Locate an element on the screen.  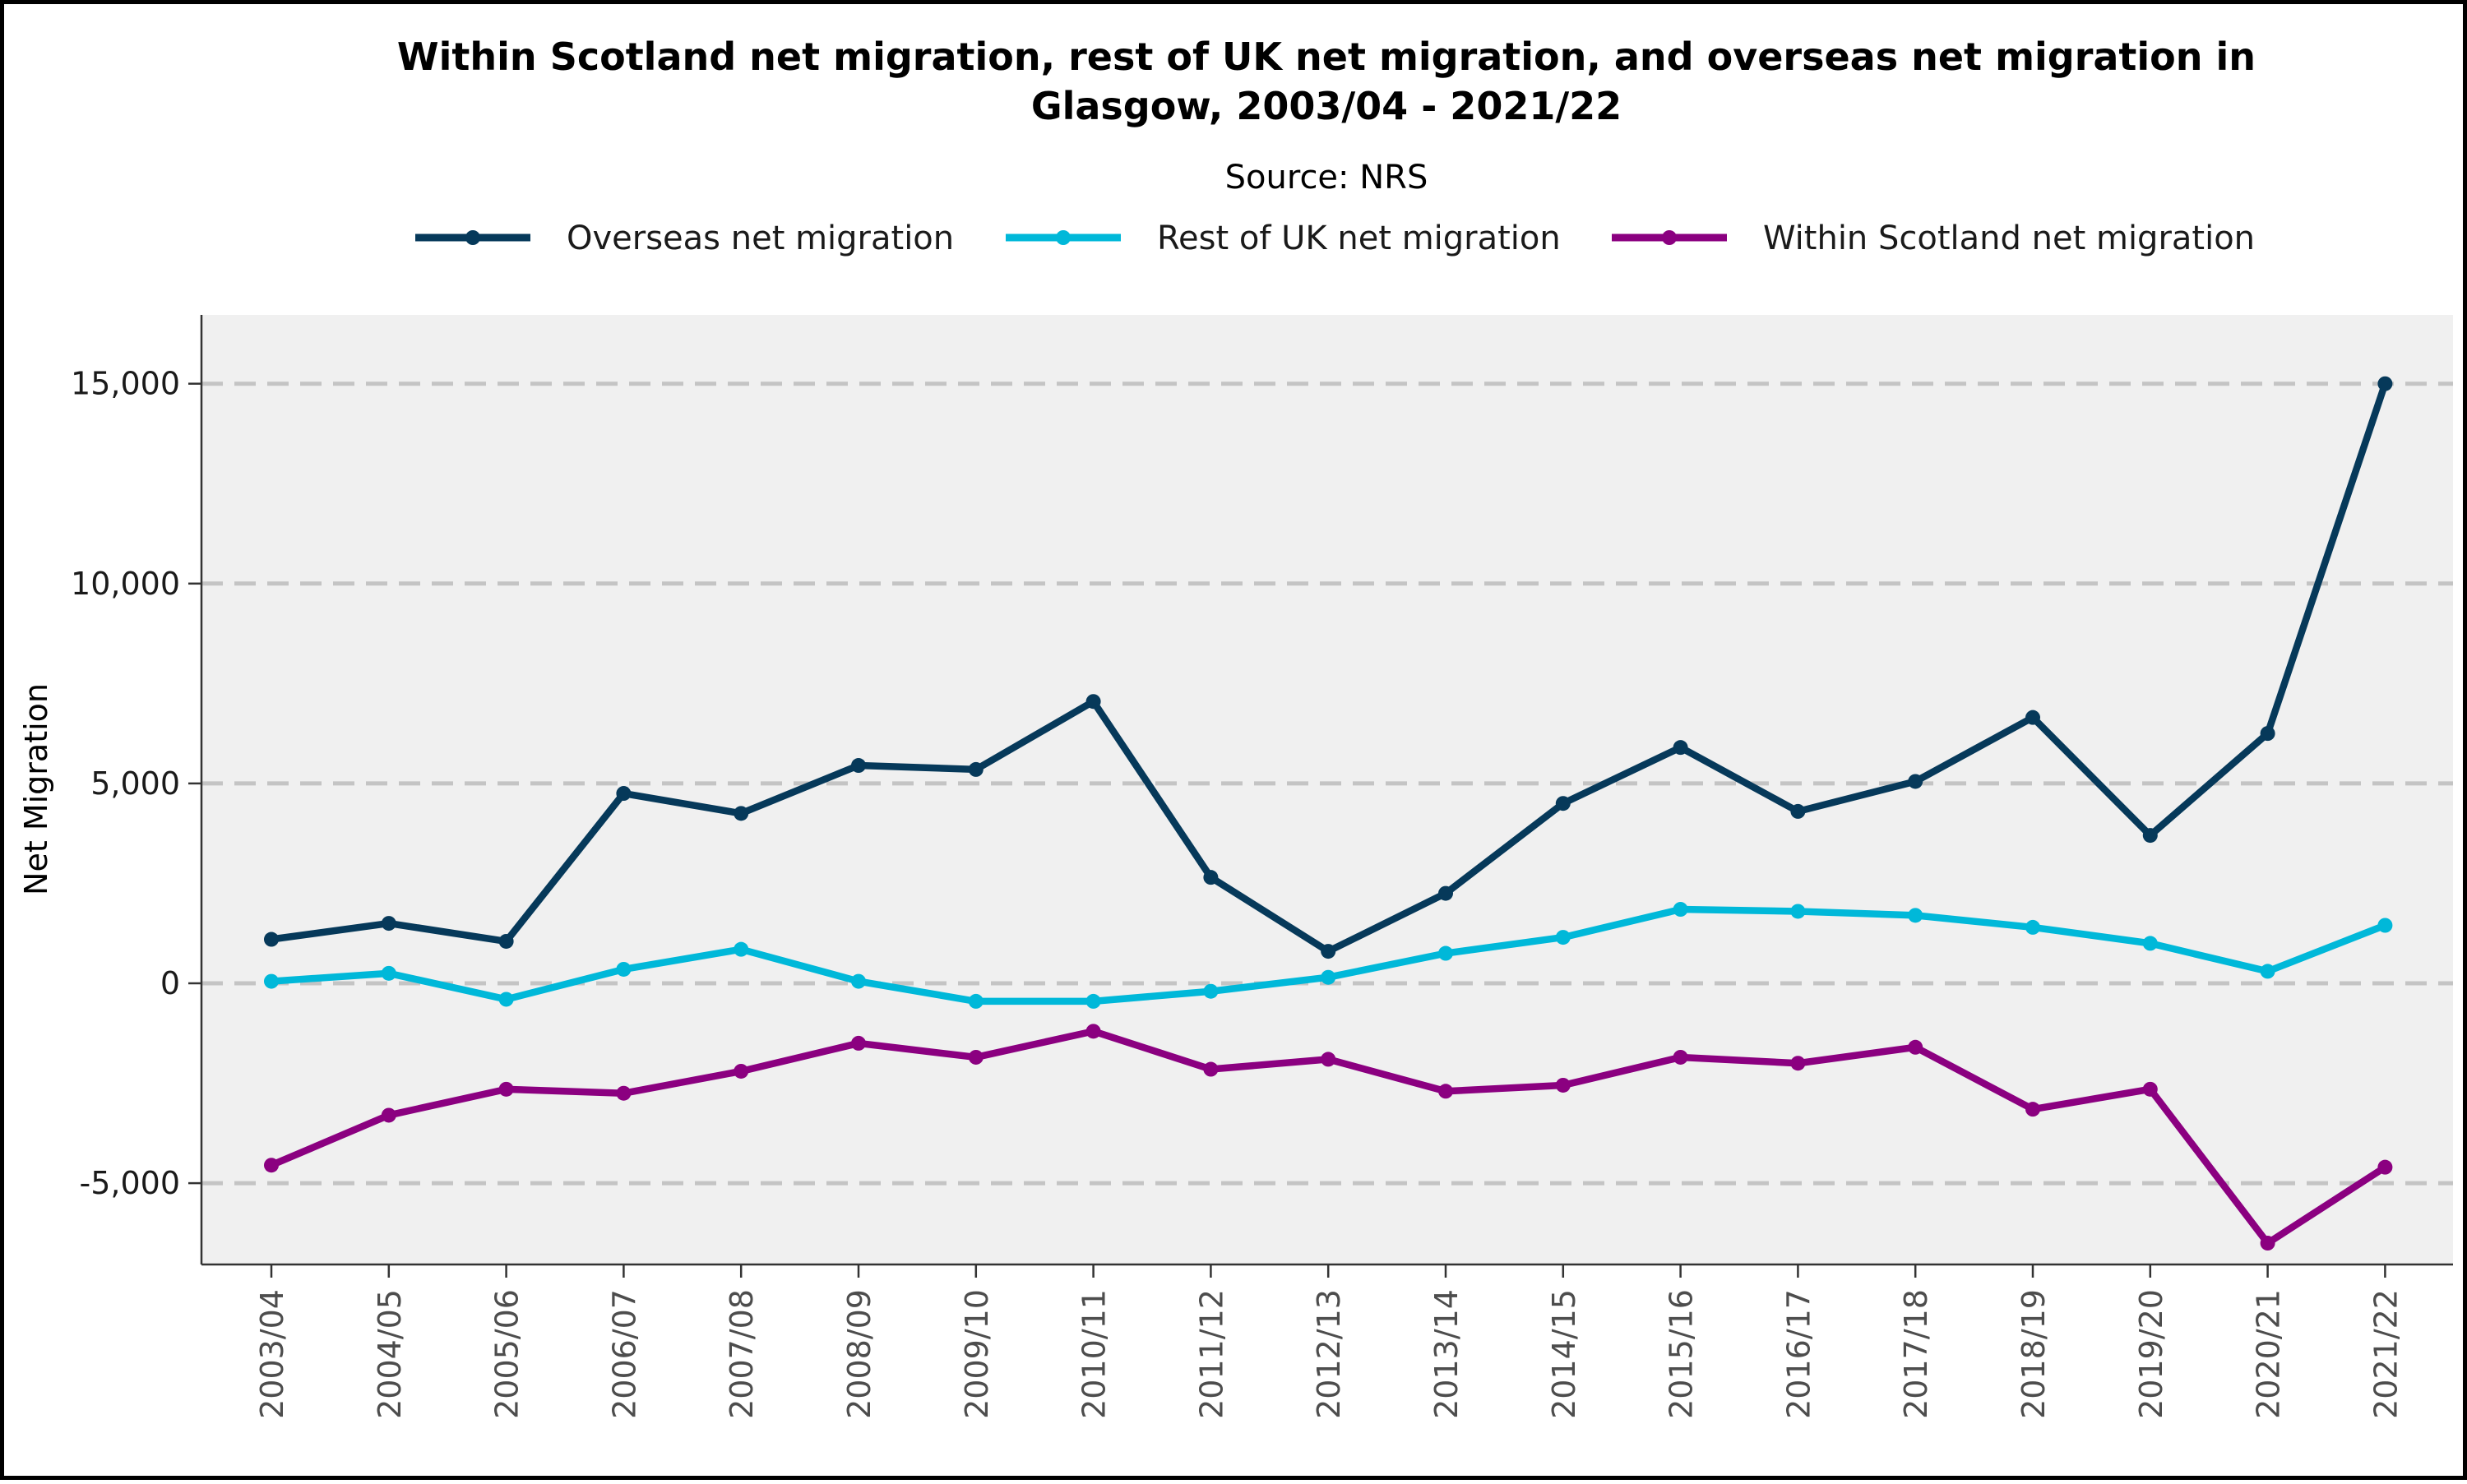
x-tick-label: 2009/10 is located at coordinates (977, 1354).